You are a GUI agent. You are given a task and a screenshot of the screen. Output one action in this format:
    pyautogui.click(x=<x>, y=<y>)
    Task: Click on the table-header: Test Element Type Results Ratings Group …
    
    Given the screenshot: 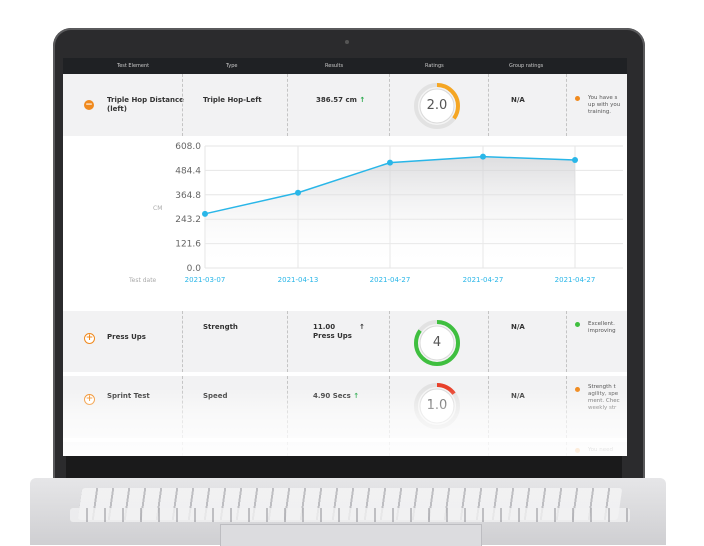 What is the action you would take?
    pyautogui.click(x=345, y=66)
    